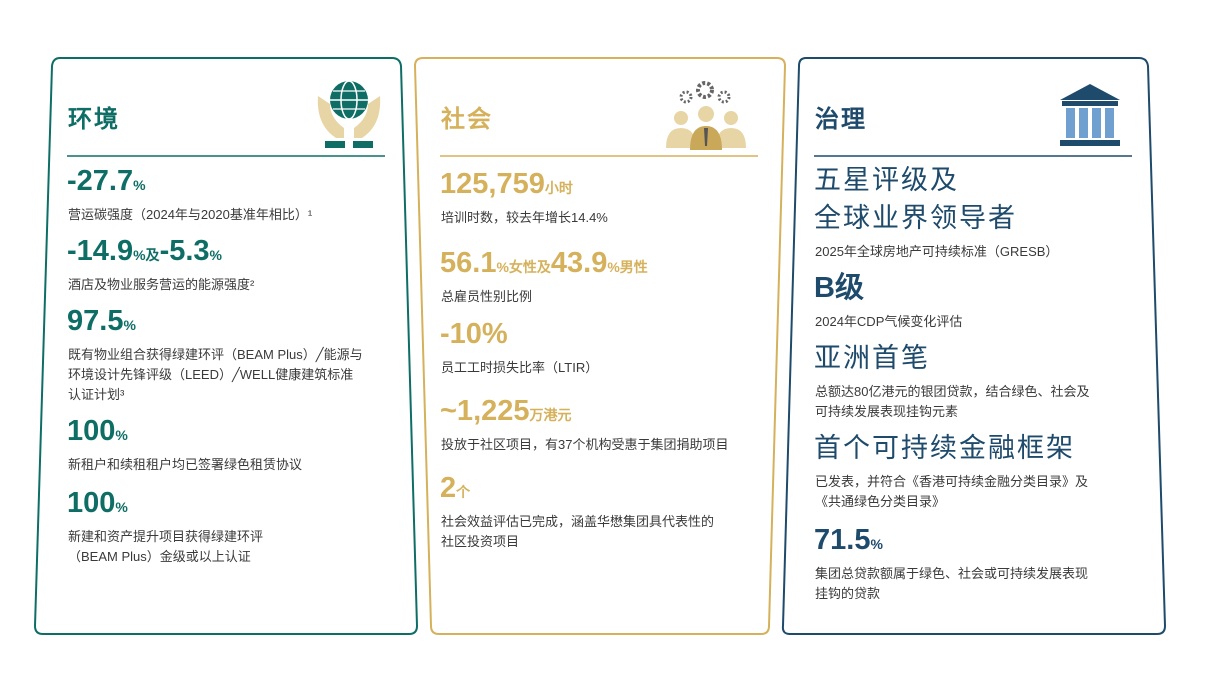  I want to click on description: 社区投资项目, so click(480, 541).